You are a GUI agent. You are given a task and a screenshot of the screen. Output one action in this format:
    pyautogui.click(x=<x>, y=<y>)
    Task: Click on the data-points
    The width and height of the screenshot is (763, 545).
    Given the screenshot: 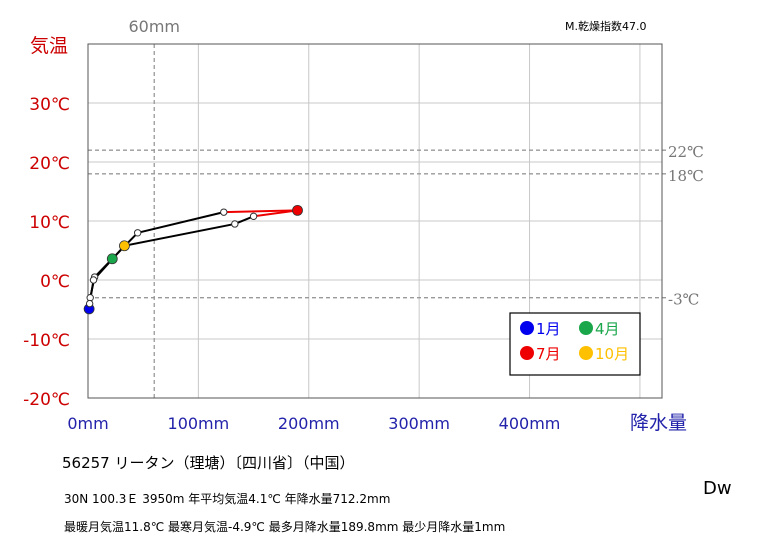 What is the action you would take?
    pyautogui.click(x=193, y=259)
    